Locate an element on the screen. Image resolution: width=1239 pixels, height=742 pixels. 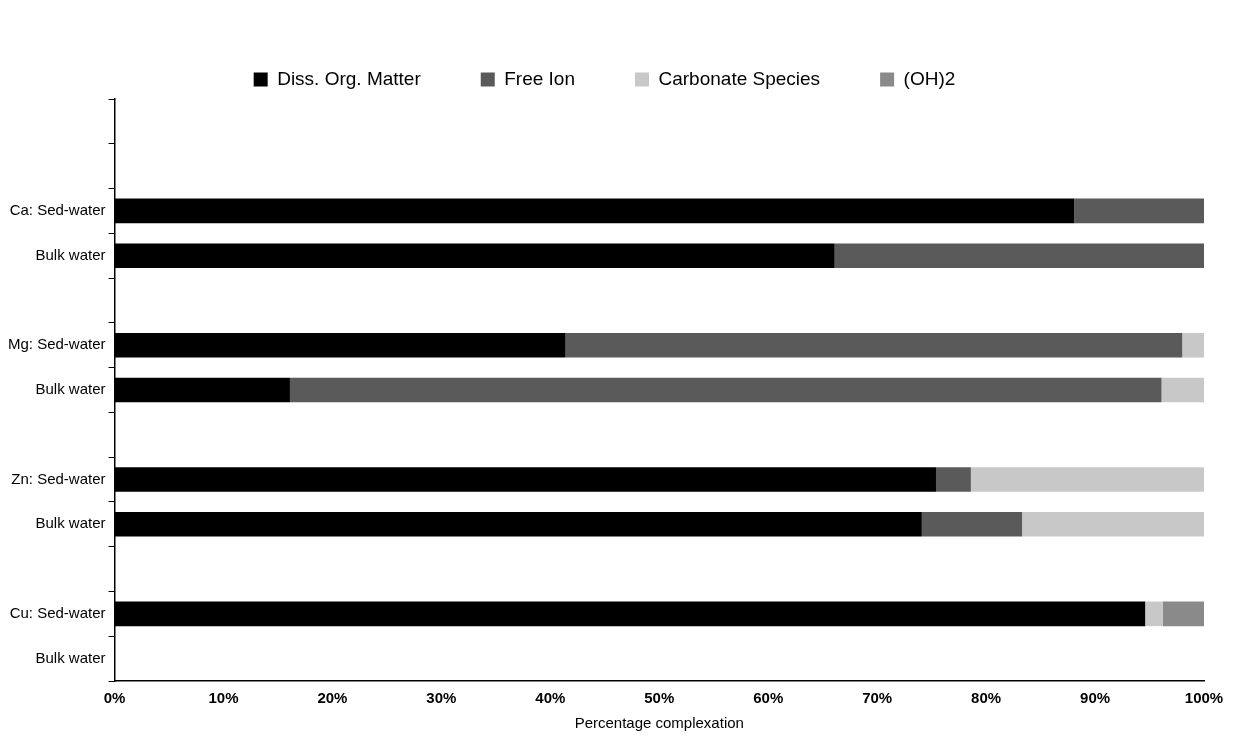
x-tick-label: 40% is located at coordinates (550, 698).